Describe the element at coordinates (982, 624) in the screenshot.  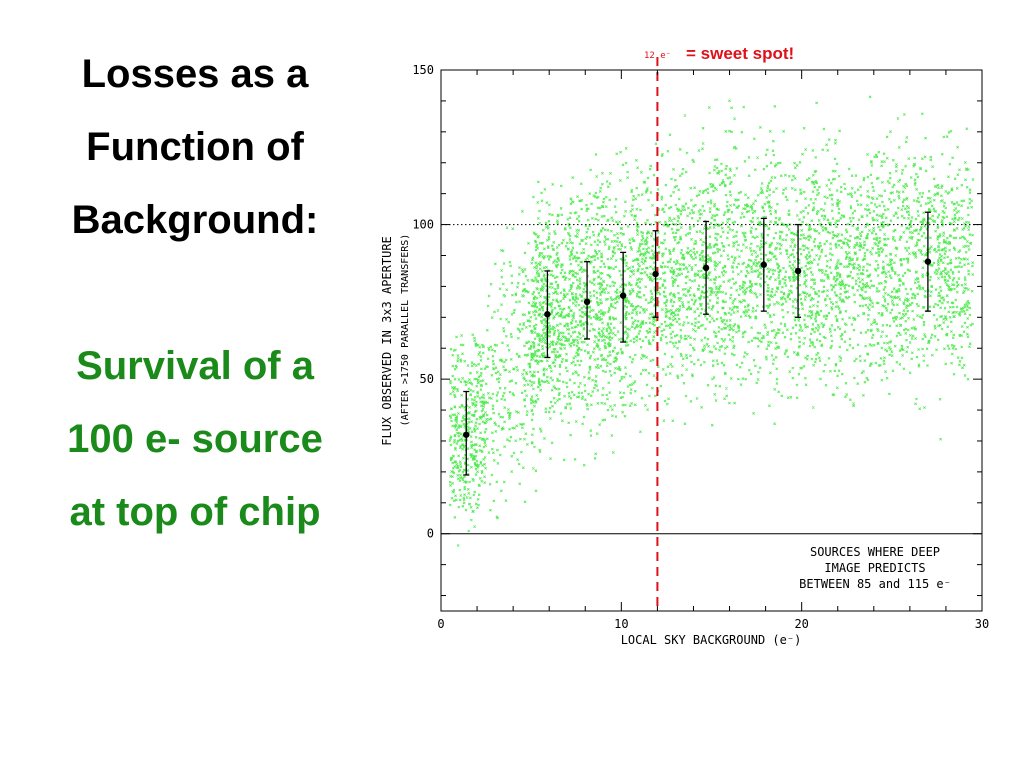
I see `x-tick-label: 30` at that location.